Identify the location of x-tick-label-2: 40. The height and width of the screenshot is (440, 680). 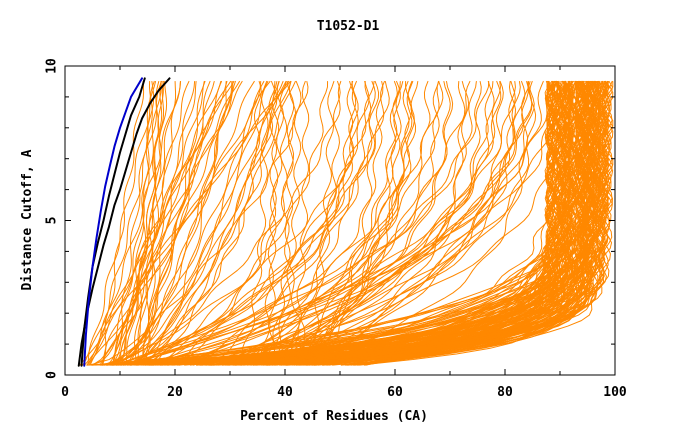
(285, 392).